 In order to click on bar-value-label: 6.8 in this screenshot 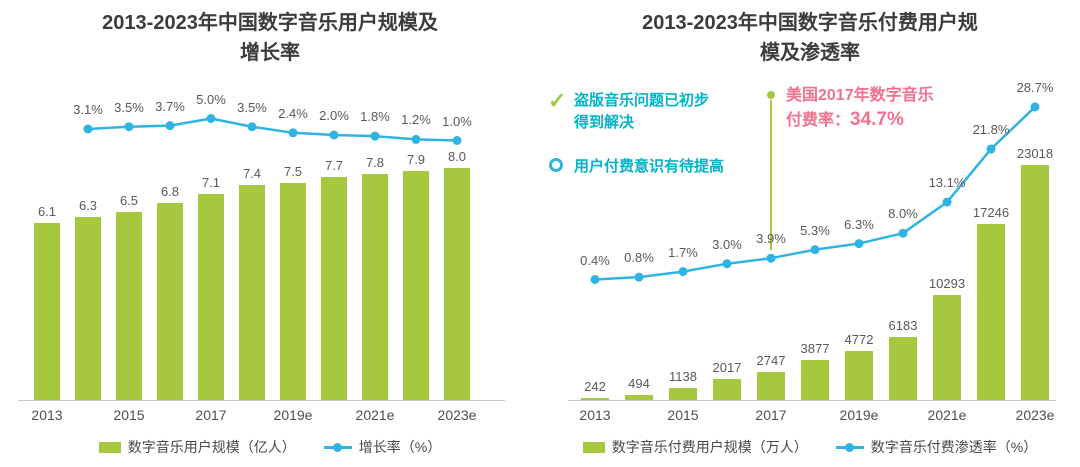, I will do `click(170, 191)`.